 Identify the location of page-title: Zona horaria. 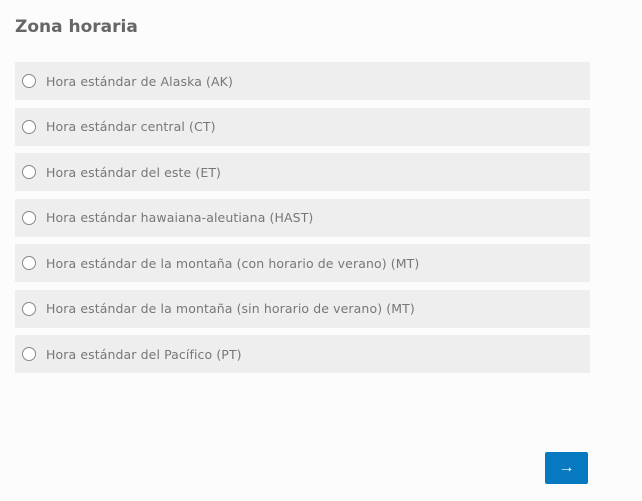
(76, 27).